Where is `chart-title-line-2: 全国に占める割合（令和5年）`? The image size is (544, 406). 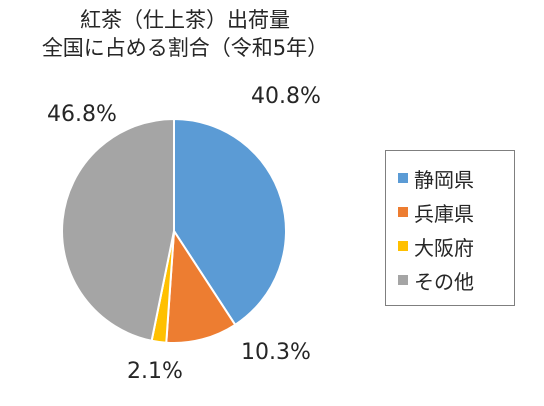
chart-title-line-2: 全国に占める割合（令和5年） is located at coordinates (185, 48).